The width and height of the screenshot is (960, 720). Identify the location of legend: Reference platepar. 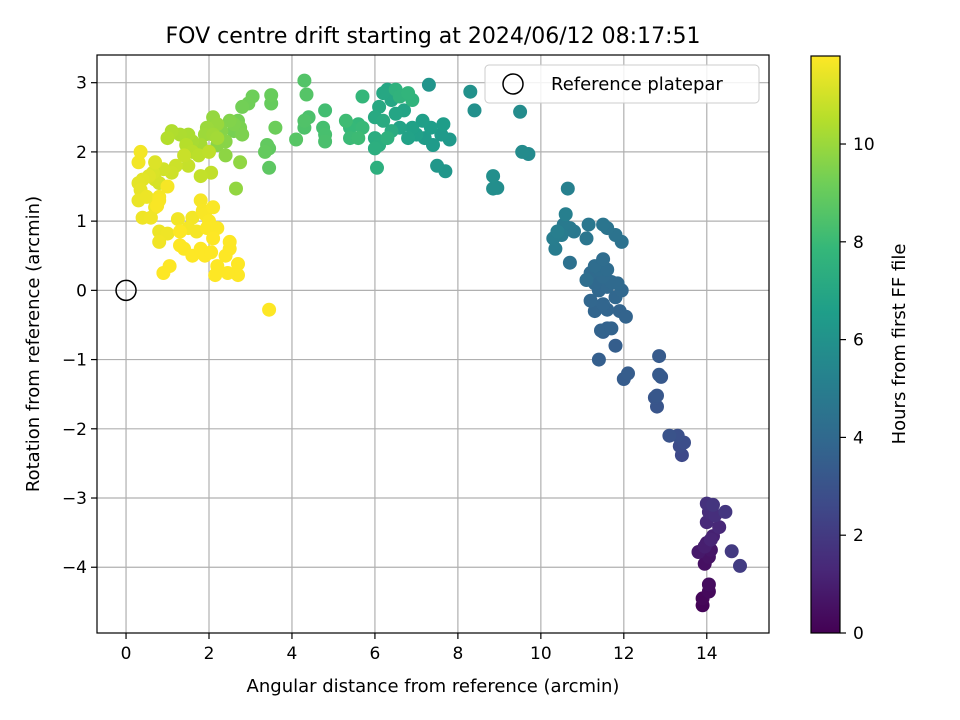
(622, 84).